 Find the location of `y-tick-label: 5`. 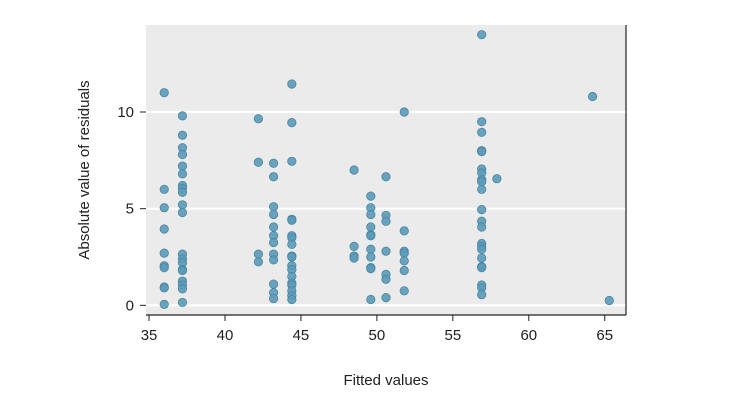

y-tick-label: 5 is located at coordinates (130, 209).